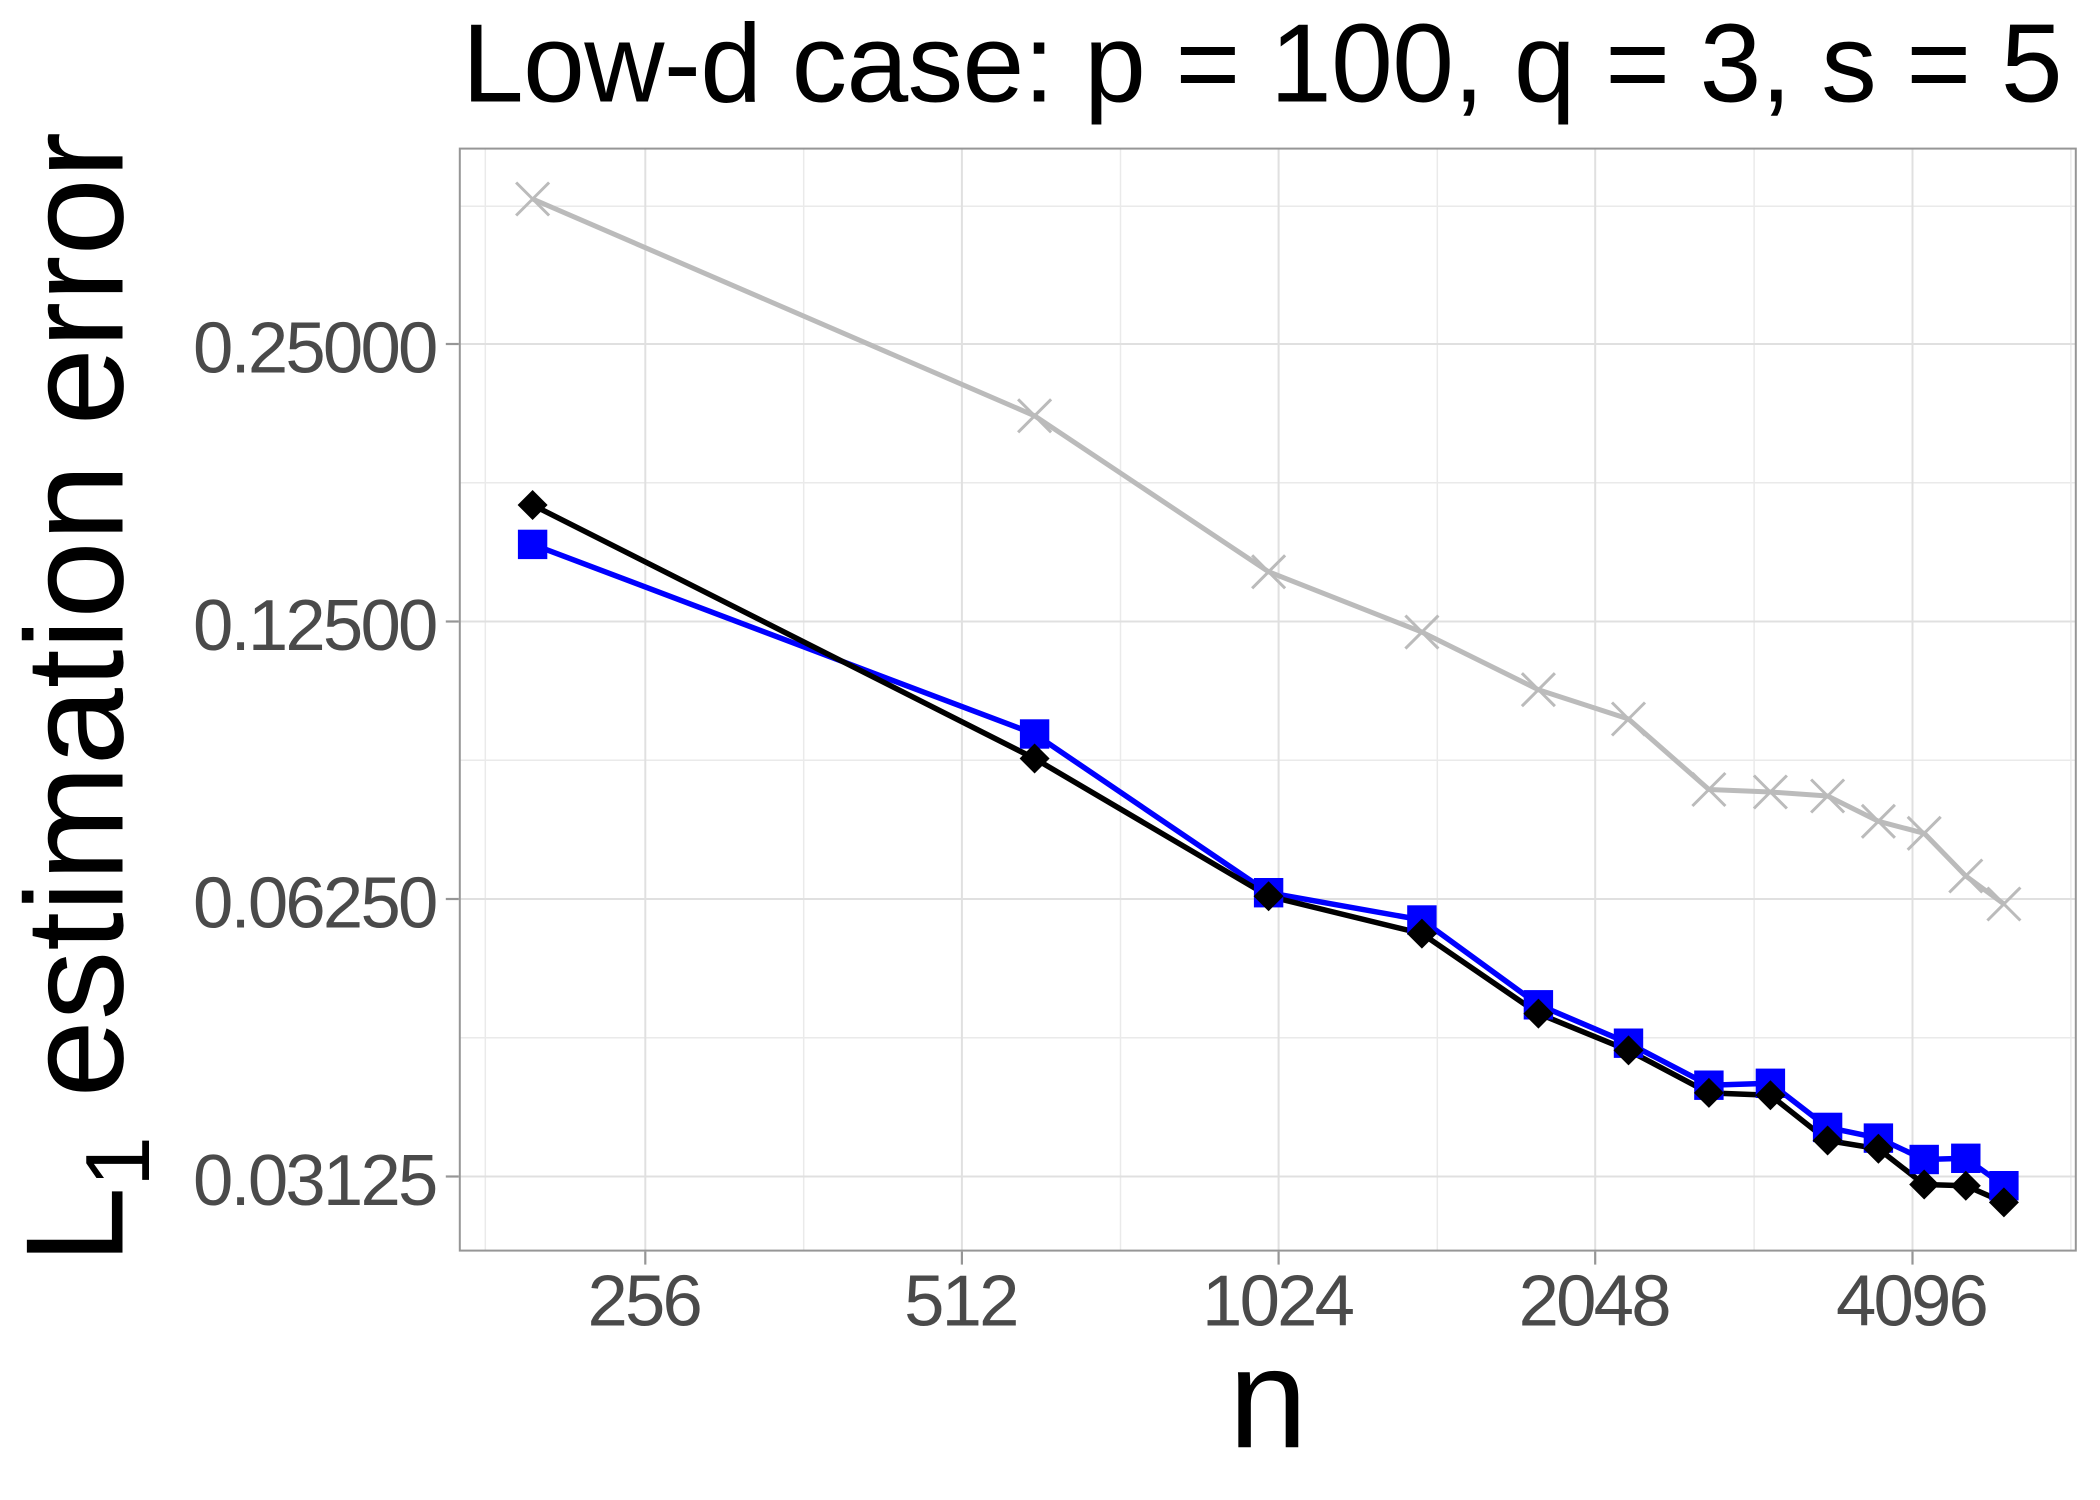 The height and width of the screenshot is (1500, 2100). Describe the element at coordinates (960, 1300) in the screenshot. I see `svg-text: 512` at that location.